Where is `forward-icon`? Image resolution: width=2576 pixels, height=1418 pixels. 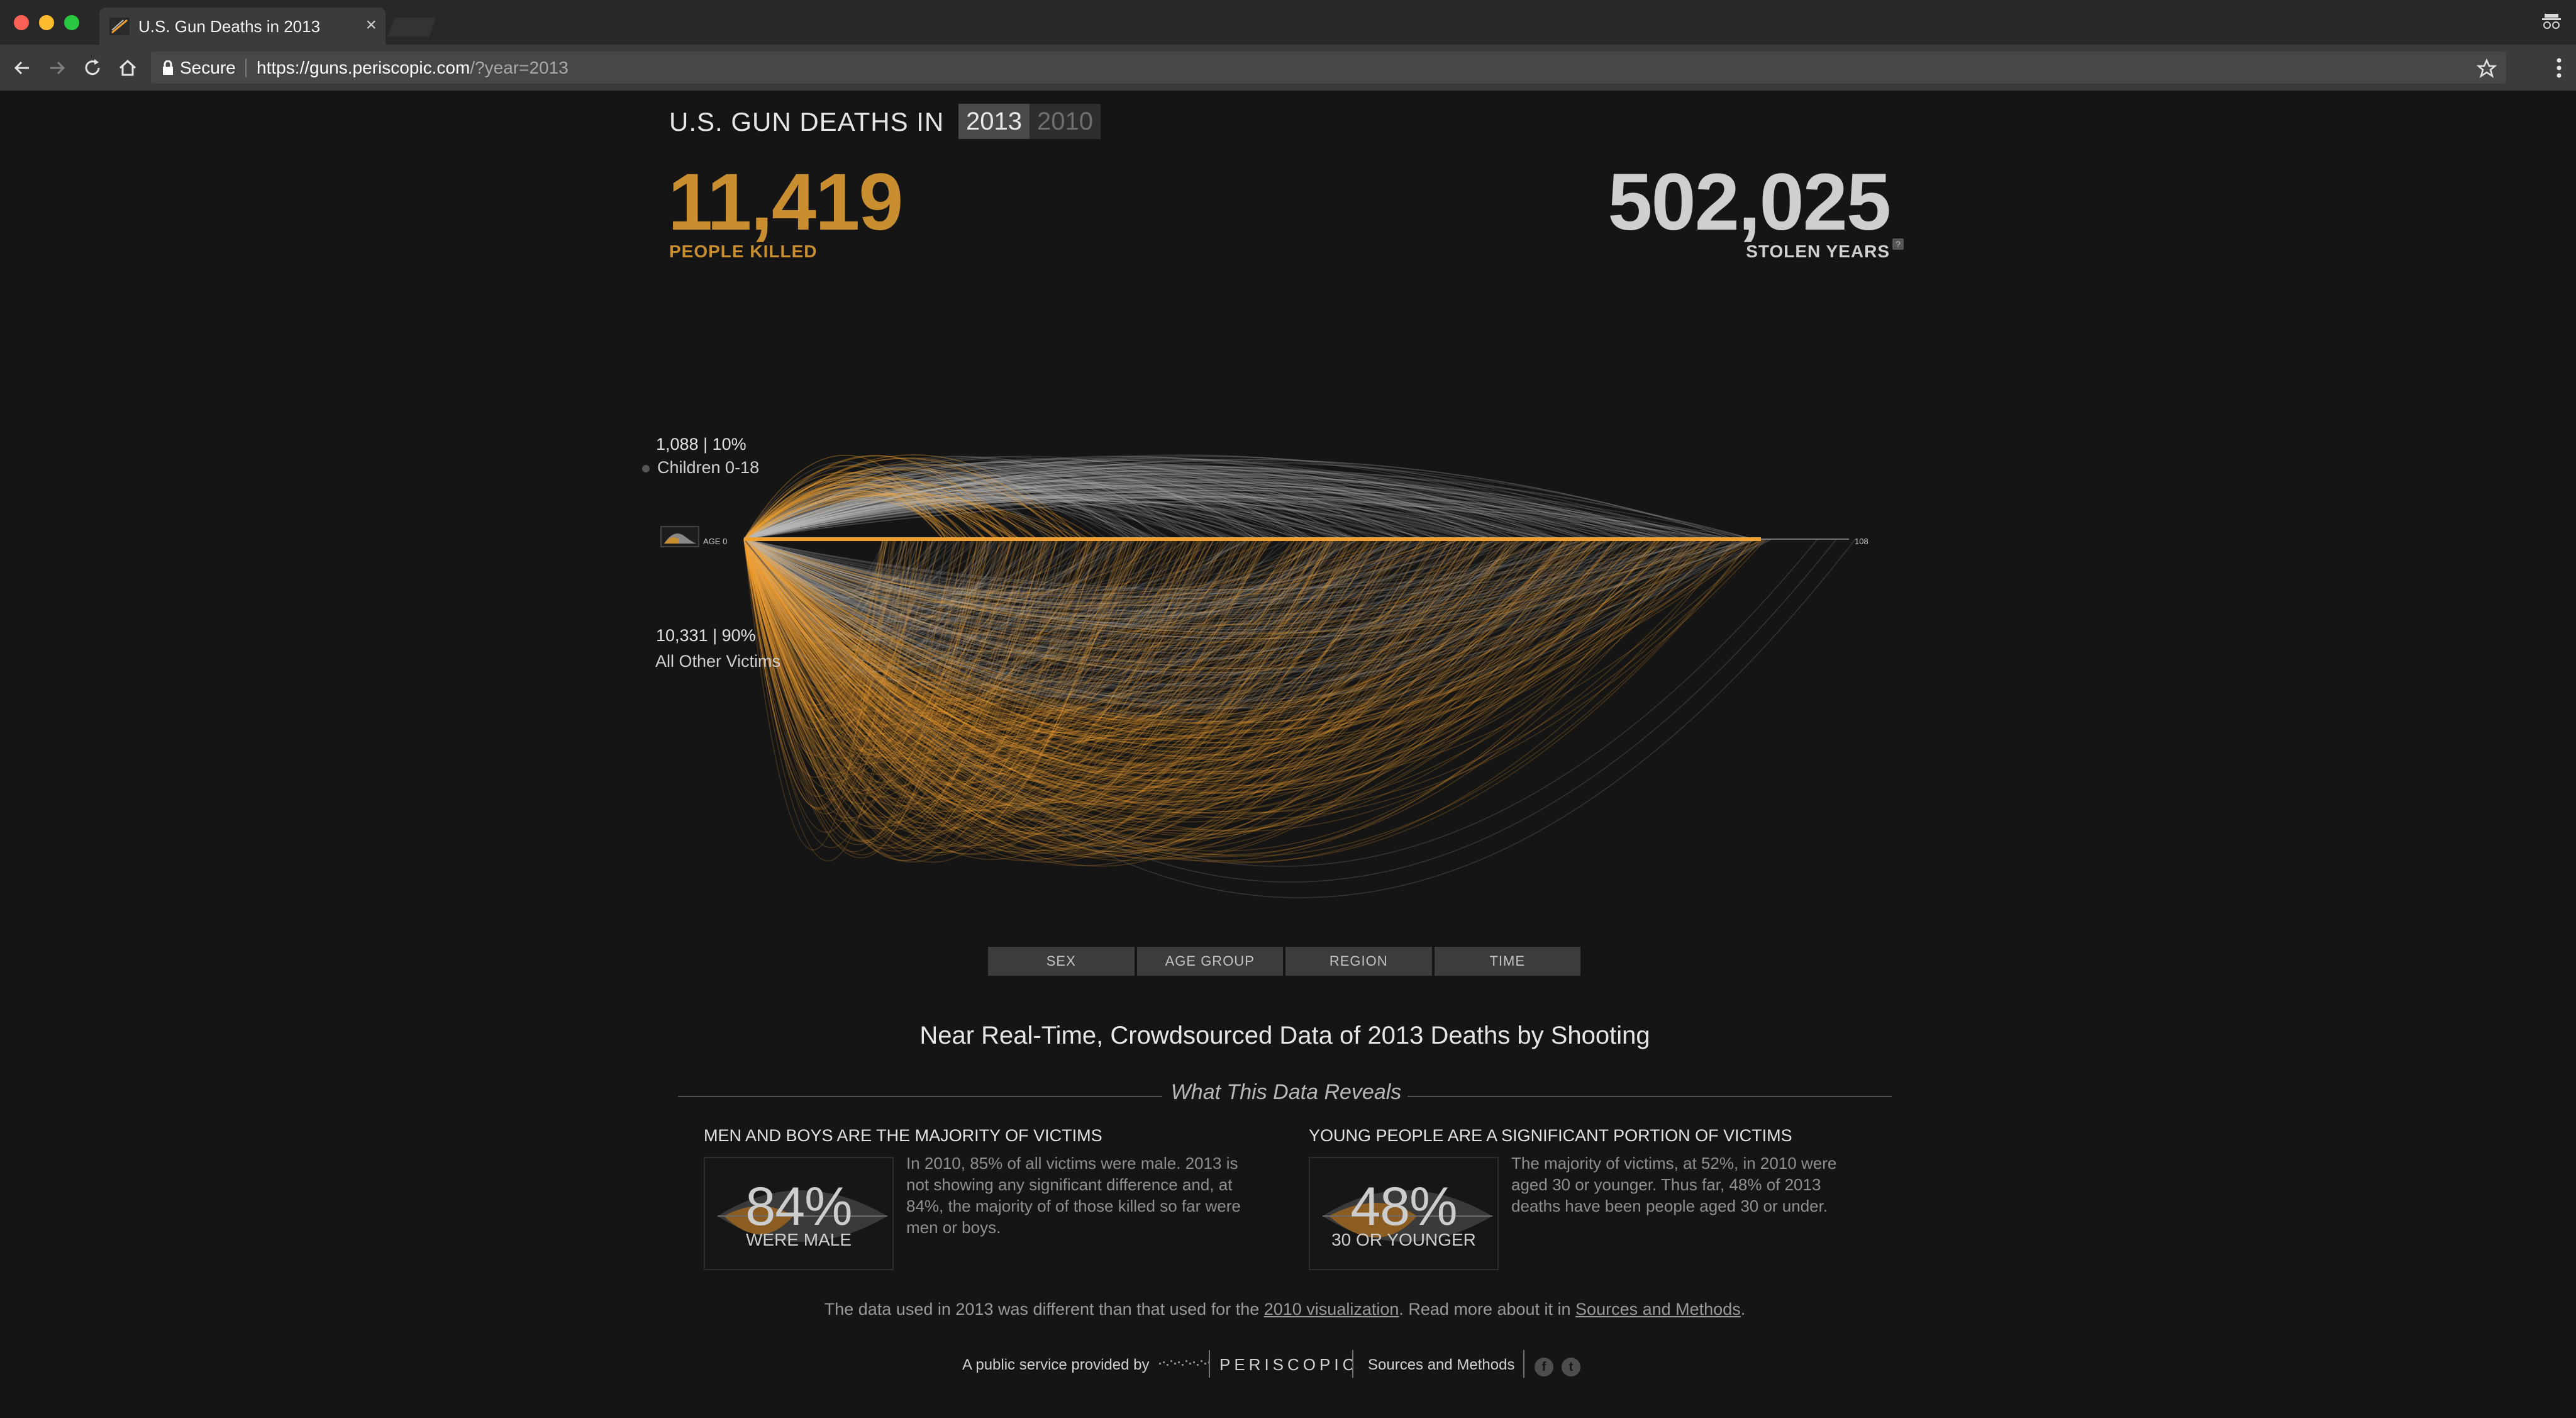
forward-icon is located at coordinates (57, 68).